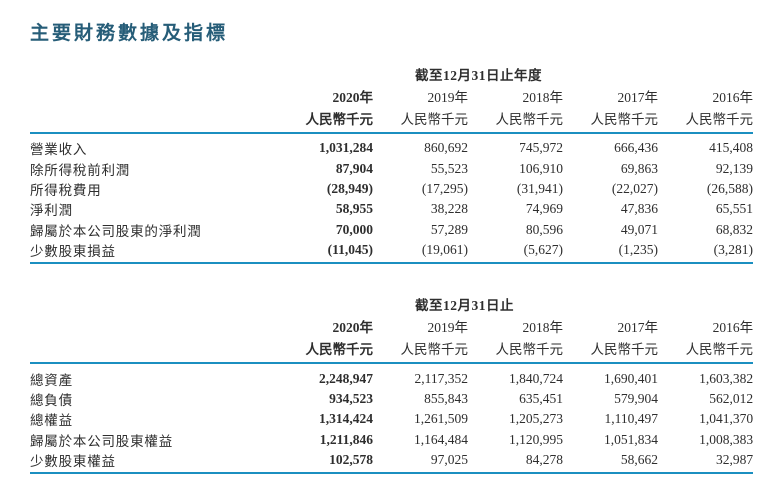 Image resolution: width=778 pixels, height=487 pixels. What do you see at coordinates (349, 188) in the screenshot?
I see `cell-value: (28,949)` at bounding box center [349, 188].